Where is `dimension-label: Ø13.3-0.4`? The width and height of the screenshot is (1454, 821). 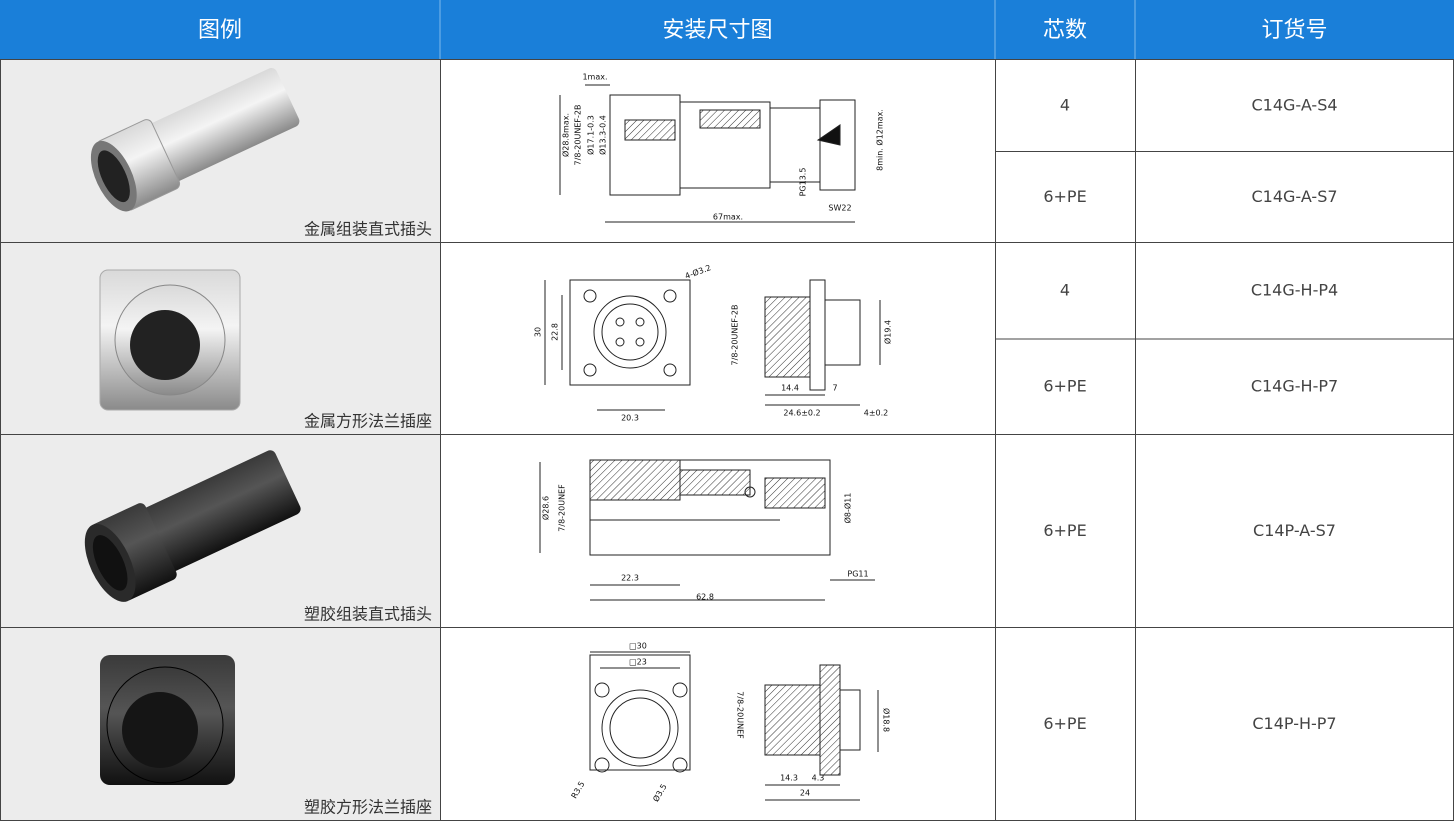 dimension-label: Ø13.3-0.4 is located at coordinates (603, 135).